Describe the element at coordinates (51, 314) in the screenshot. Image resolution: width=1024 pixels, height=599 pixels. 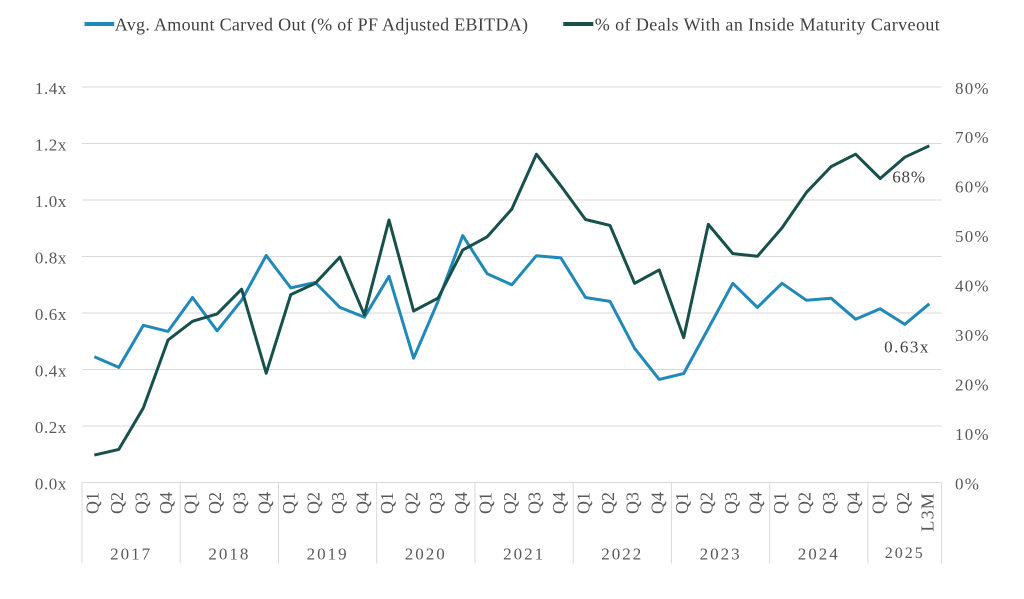
I see `svg-text: 0.6x` at that location.